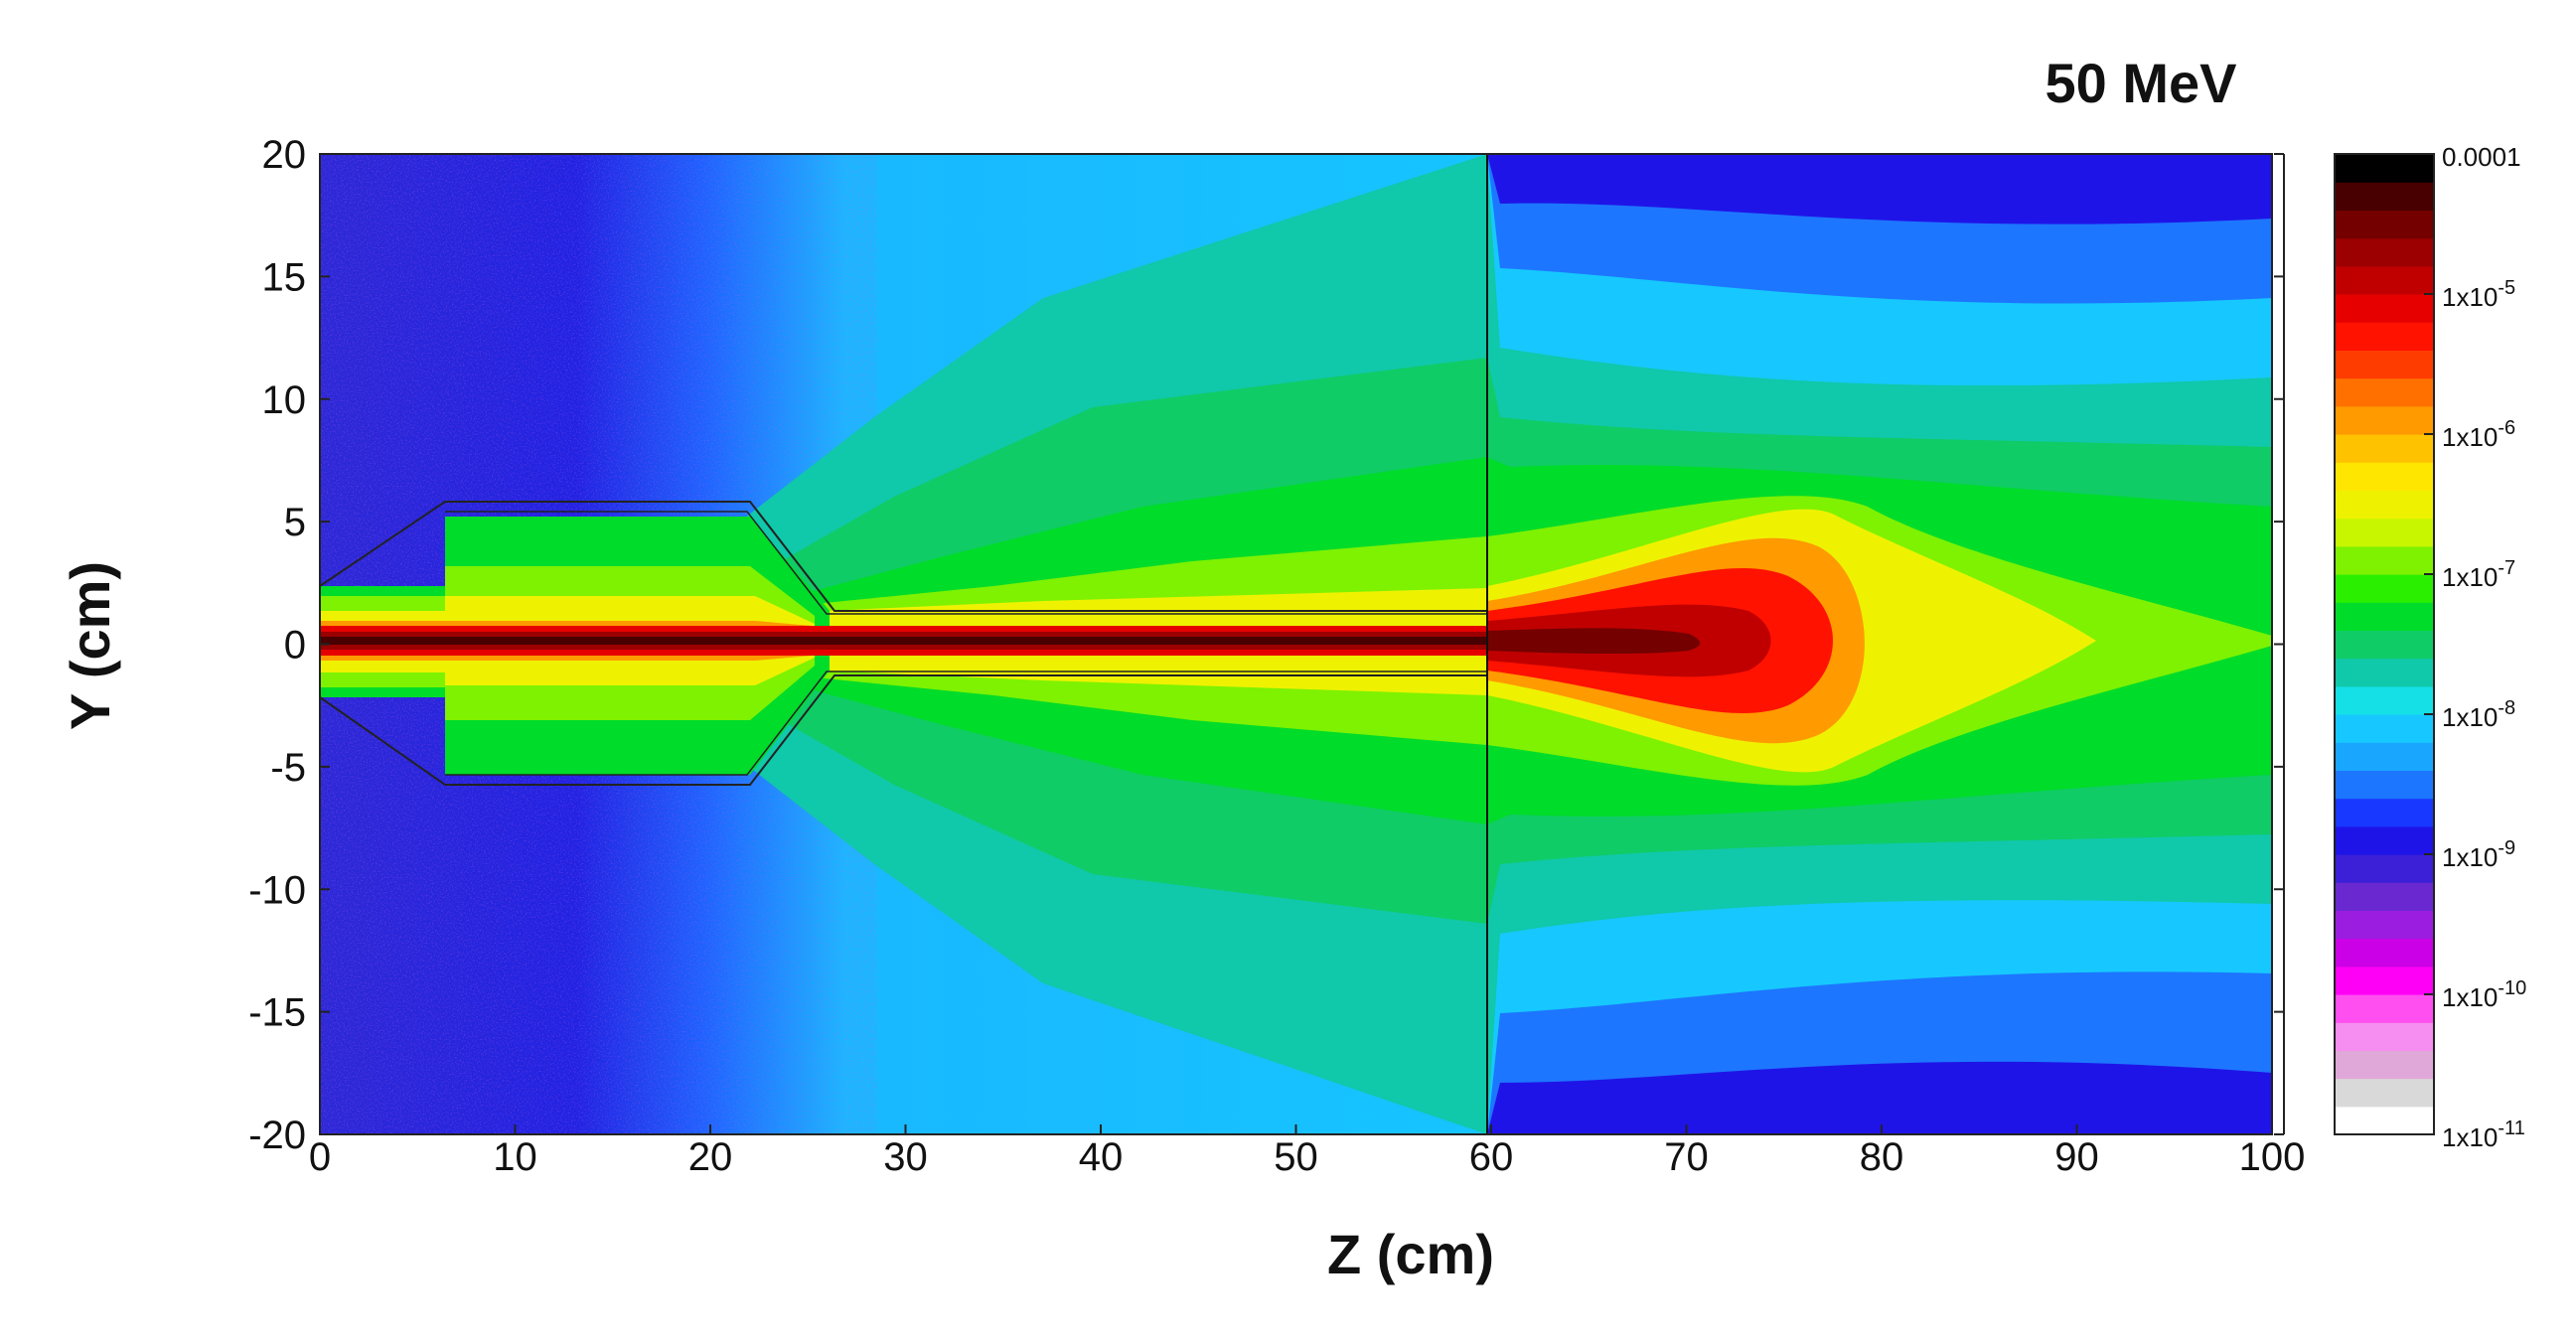 The height and width of the screenshot is (1341, 2576). I want to click on y-tick-label: 10, so click(284, 400).